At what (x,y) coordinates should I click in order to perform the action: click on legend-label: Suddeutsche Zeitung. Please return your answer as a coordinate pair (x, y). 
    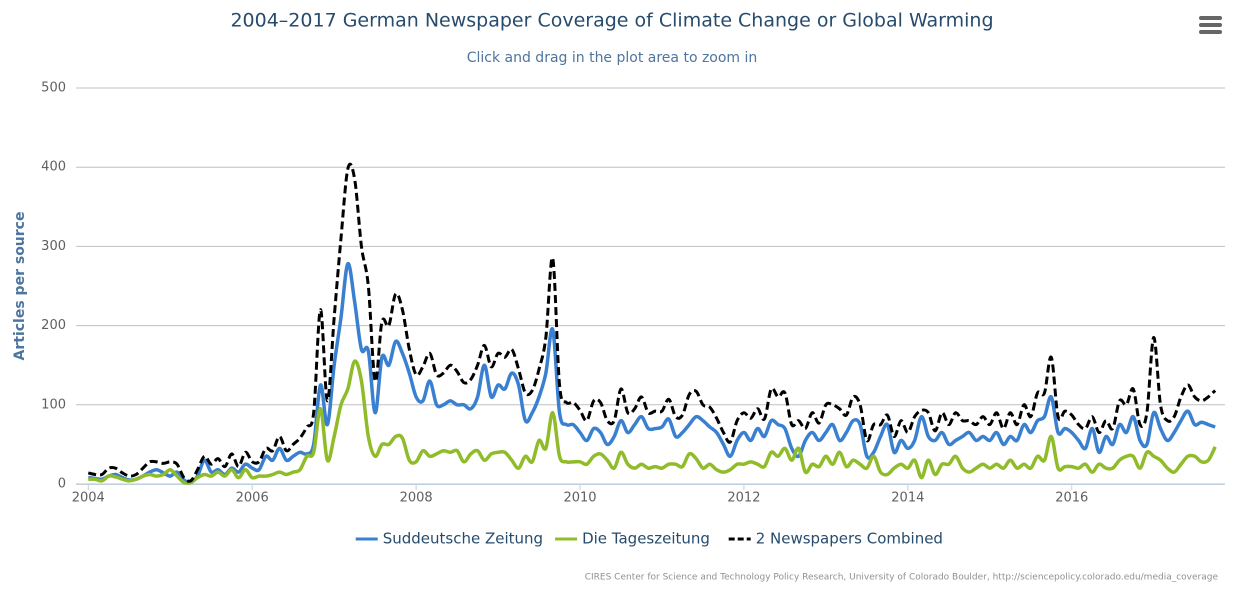
    Looking at the image, I should click on (463, 539).